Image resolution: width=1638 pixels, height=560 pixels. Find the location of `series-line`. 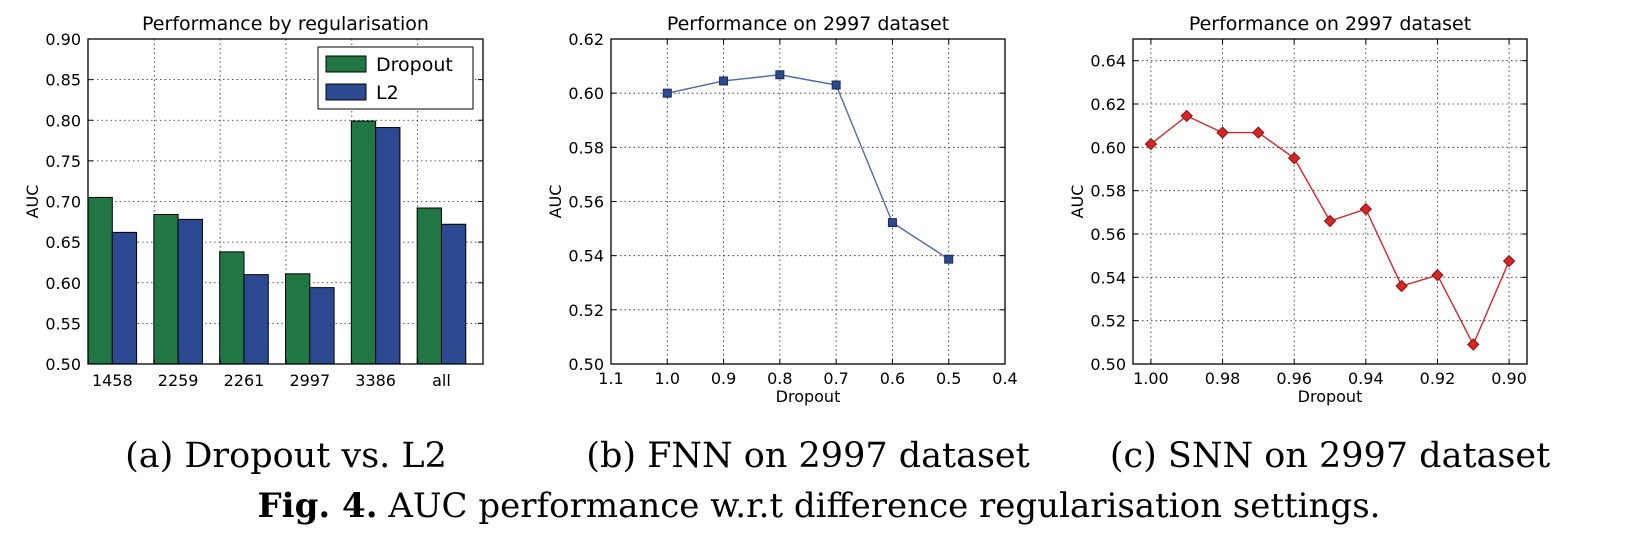

series-line is located at coordinates (808, 167).